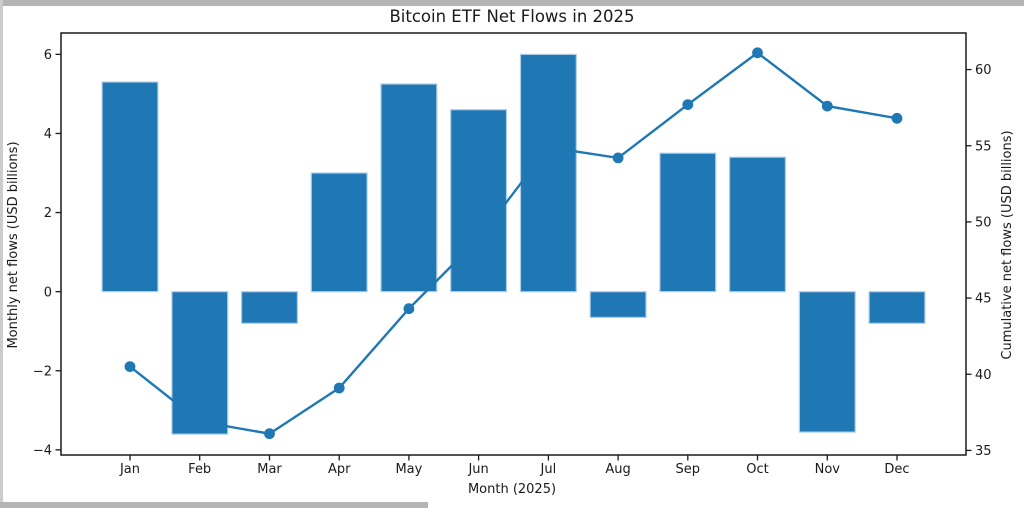 This screenshot has width=1024, height=508. What do you see at coordinates (983, 451) in the screenshot?
I see `right-axis-tick-label: 35` at bounding box center [983, 451].